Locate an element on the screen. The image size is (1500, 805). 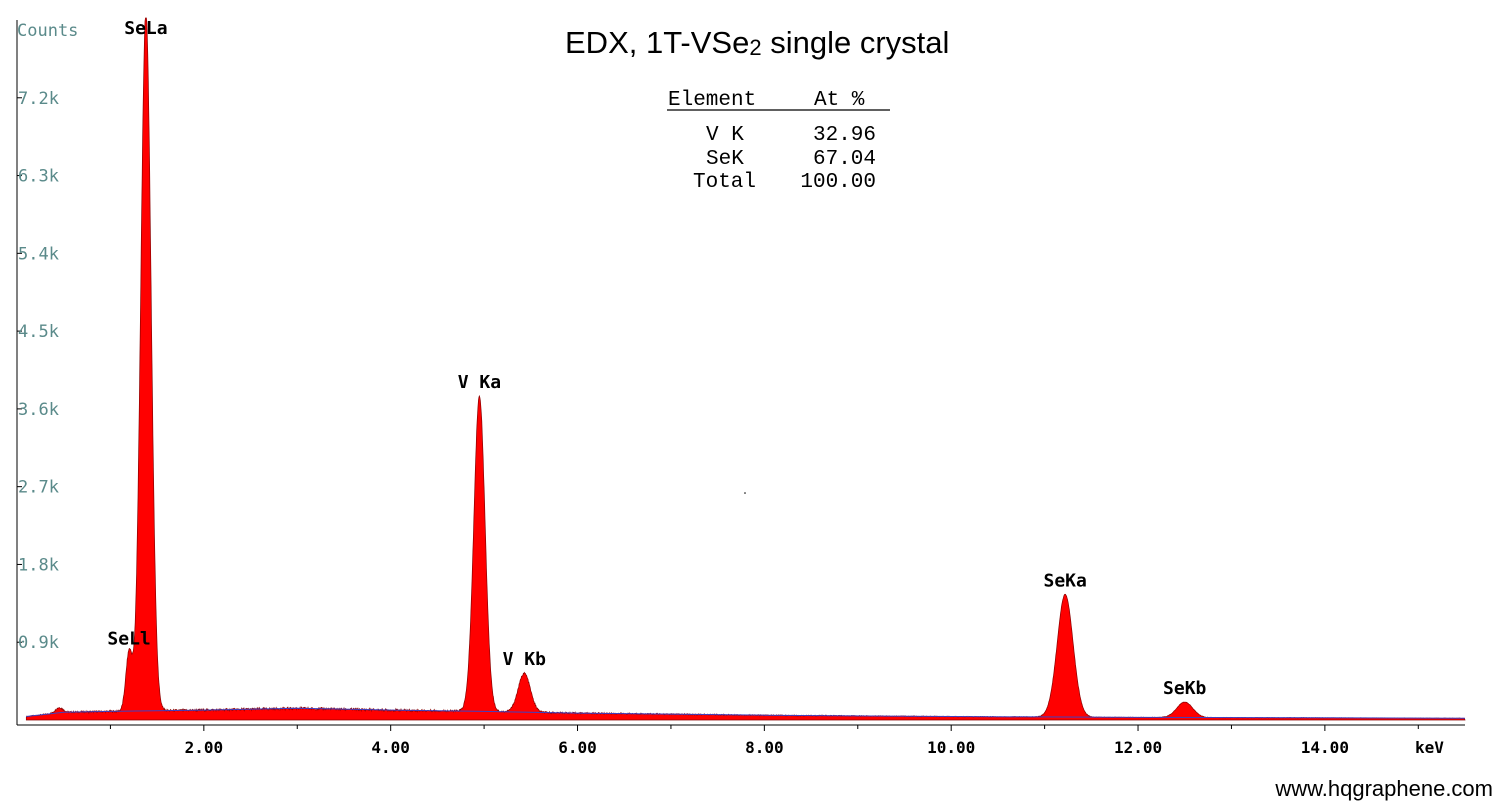
x-axis-label: keV is located at coordinates (1429, 747).